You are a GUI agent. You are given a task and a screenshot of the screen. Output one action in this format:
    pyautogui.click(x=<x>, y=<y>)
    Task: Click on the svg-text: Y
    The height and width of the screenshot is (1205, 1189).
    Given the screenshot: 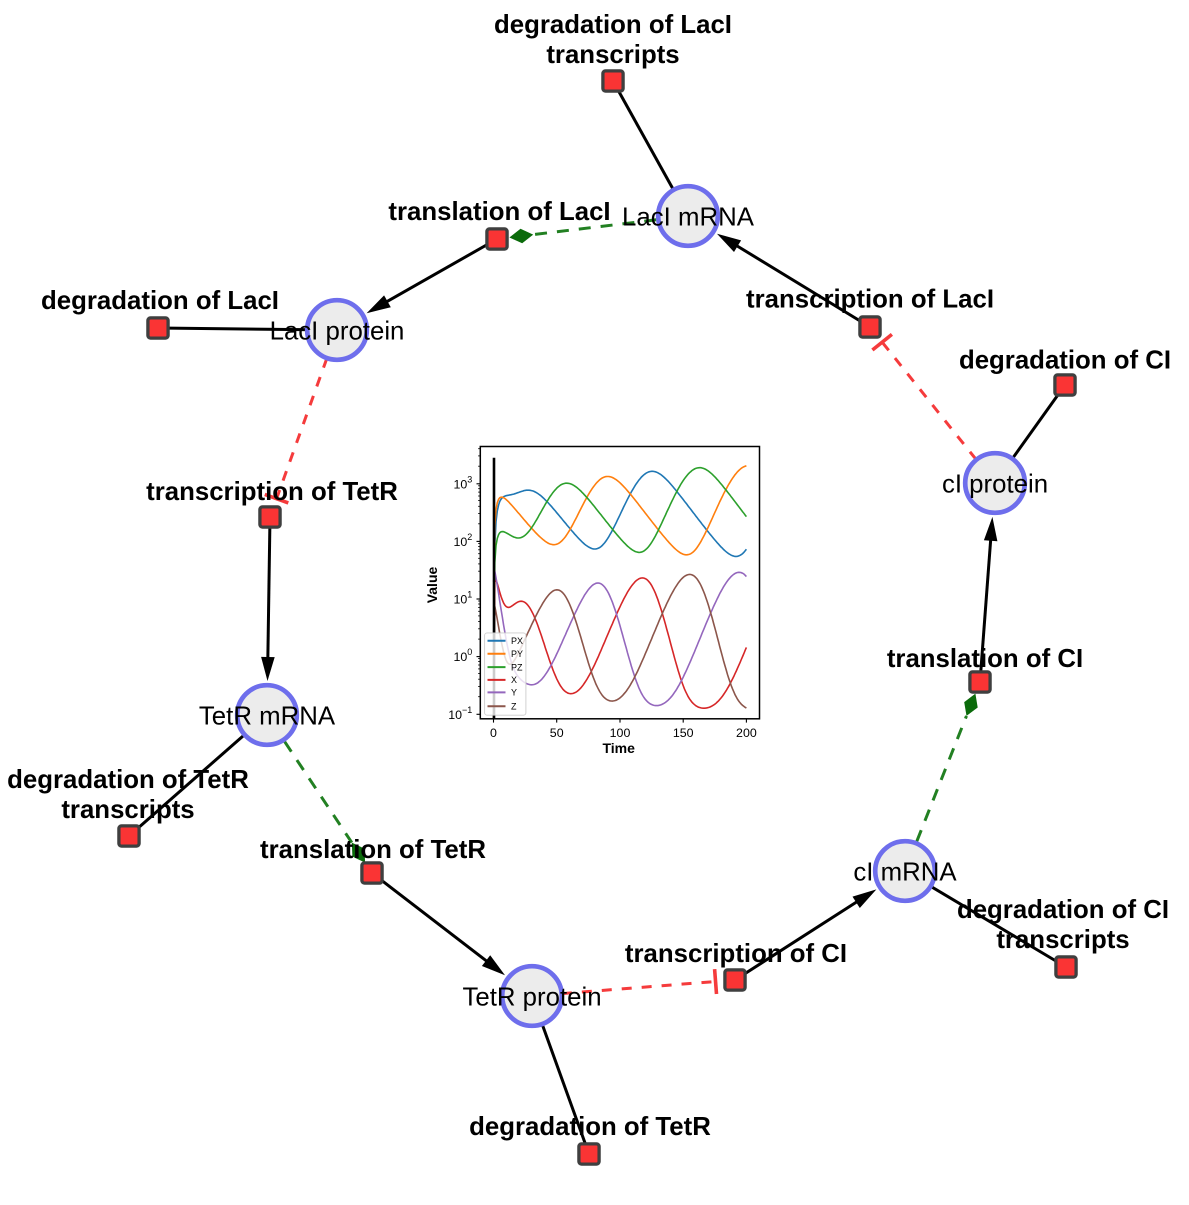 What is the action you would take?
    pyautogui.click(x=514, y=693)
    